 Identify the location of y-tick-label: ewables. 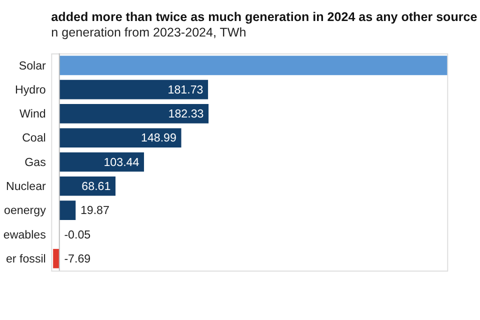
(24, 235).